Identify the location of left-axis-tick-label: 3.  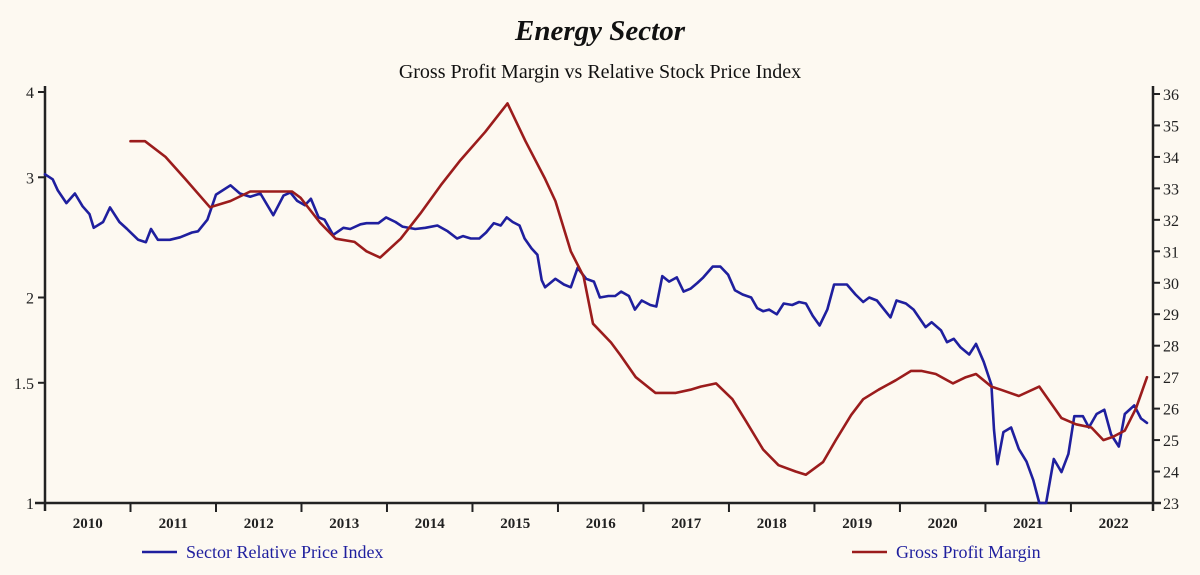
(30, 178).